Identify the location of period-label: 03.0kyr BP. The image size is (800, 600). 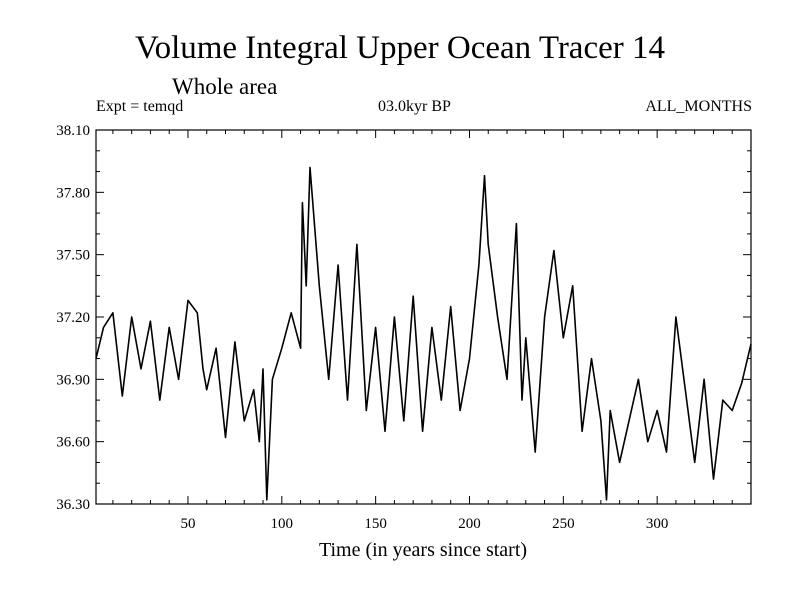
(414, 106).